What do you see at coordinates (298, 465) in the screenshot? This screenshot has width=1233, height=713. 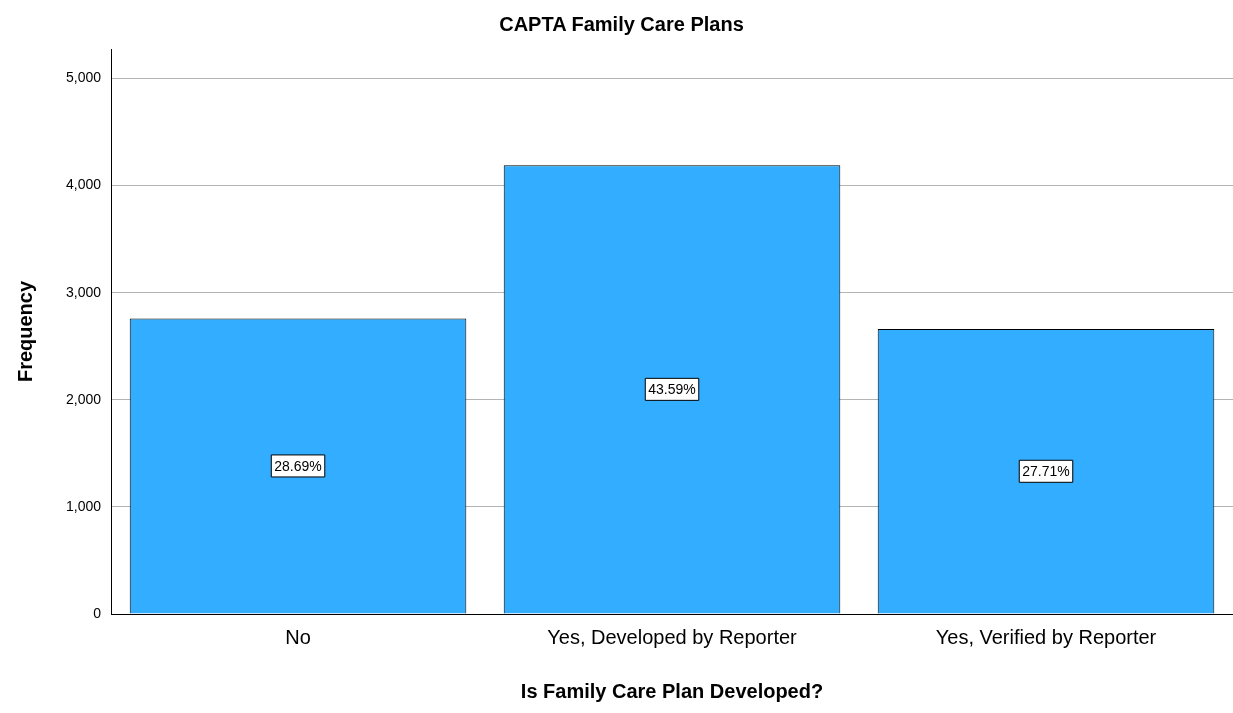 I see `annotation: 28.69%` at bounding box center [298, 465].